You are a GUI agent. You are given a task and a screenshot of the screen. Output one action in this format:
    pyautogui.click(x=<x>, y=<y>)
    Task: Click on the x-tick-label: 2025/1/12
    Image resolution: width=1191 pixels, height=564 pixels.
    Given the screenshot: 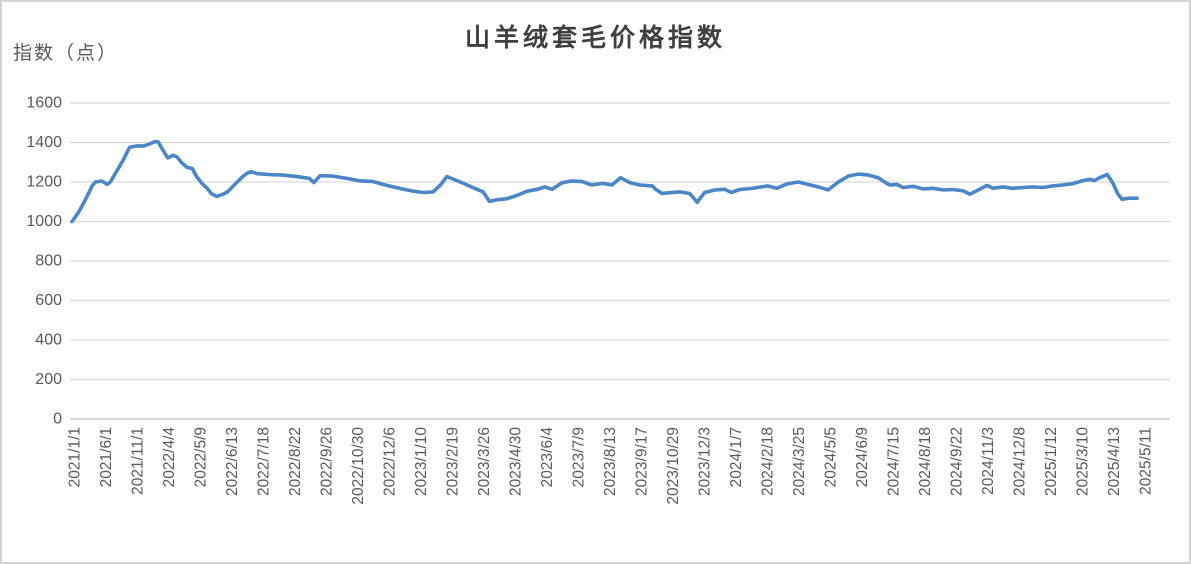 What is the action you would take?
    pyautogui.click(x=1051, y=461)
    